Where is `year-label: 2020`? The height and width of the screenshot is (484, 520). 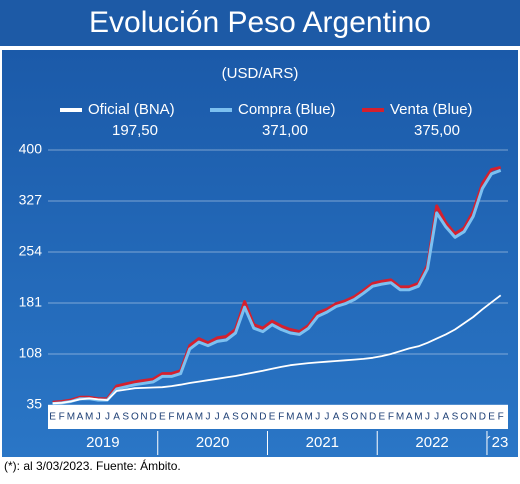
year-label: 2020 is located at coordinates (212, 442).